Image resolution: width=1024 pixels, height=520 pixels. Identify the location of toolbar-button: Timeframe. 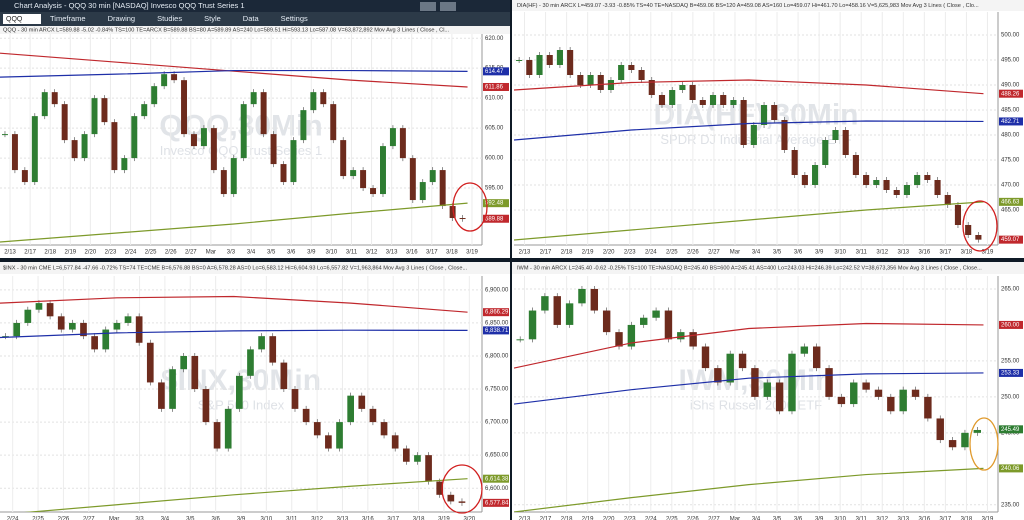
(68, 18).